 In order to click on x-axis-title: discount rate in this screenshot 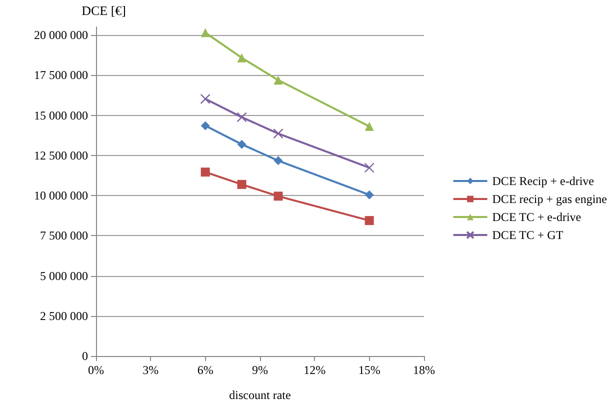, I will do `click(260, 395)`.